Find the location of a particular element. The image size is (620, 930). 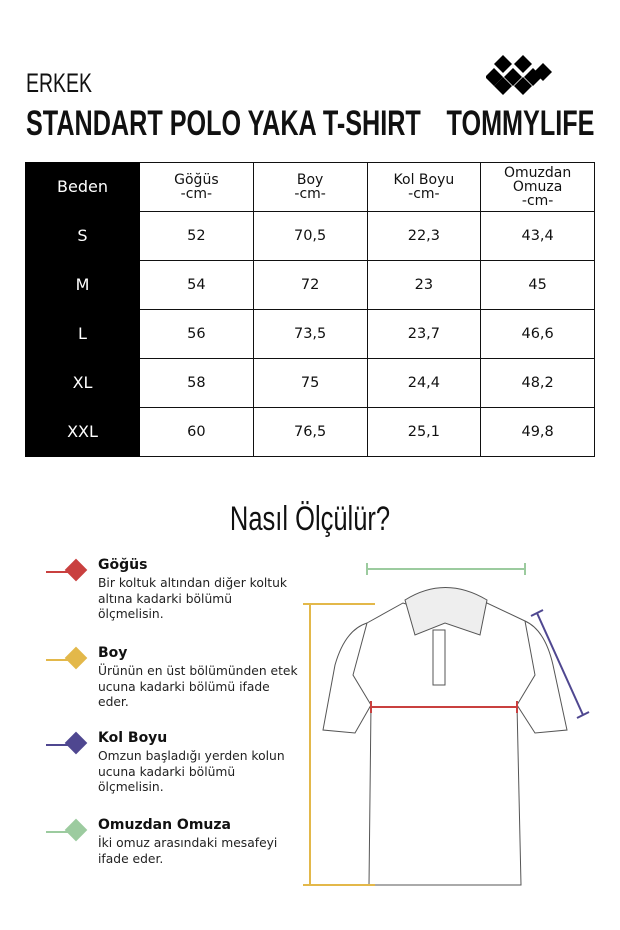

cell: 76,5 is located at coordinates (310, 432).